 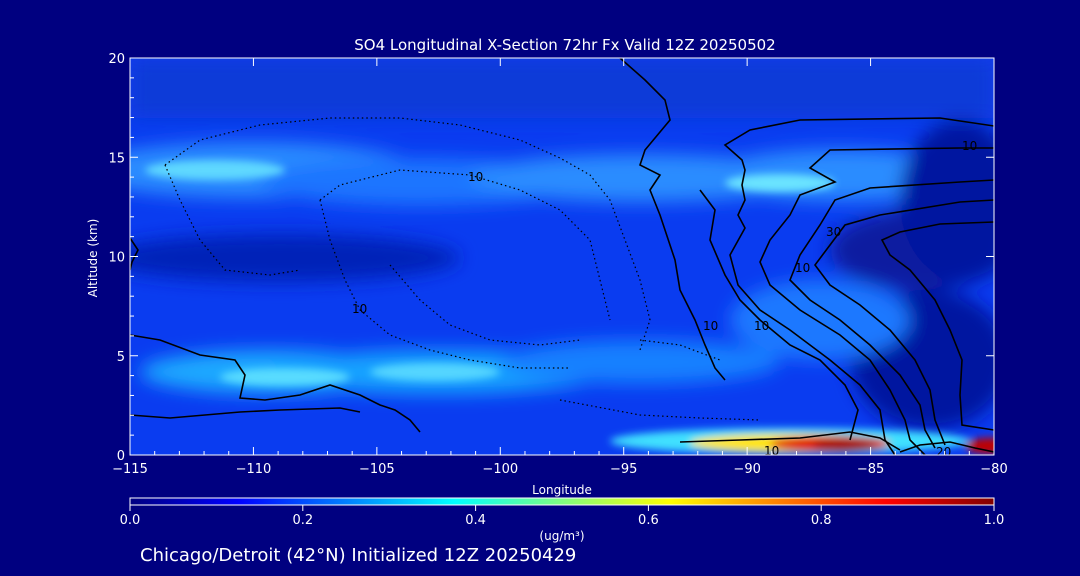 I want to click on y-tick-label: 20, so click(x=116, y=59).